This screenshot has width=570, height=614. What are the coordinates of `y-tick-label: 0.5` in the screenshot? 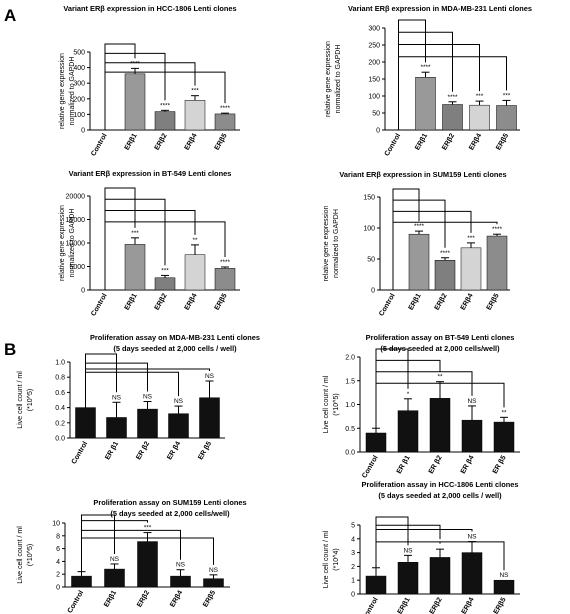 It's located at (350, 429).